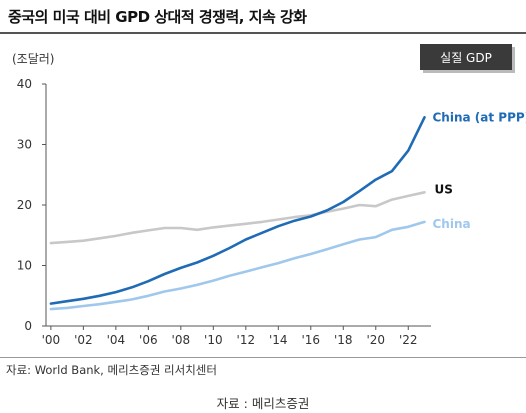 The width and height of the screenshot is (526, 413). I want to click on chart-title: 중국의 미국 대비 GPD 상대적 경쟁력, 지속 강화, so click(157, 17).